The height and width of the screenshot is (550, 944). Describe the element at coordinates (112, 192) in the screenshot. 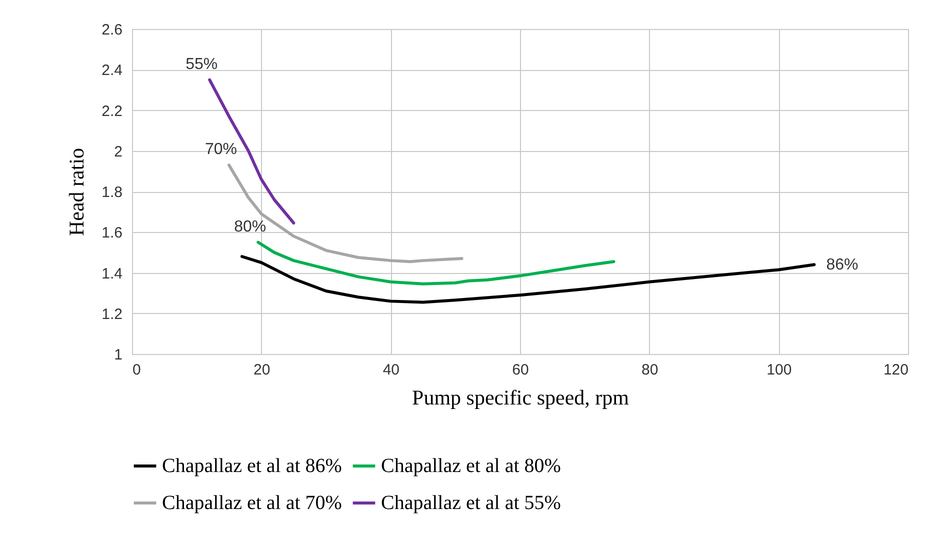

I see `y-tick-label: 1.8` at that location.